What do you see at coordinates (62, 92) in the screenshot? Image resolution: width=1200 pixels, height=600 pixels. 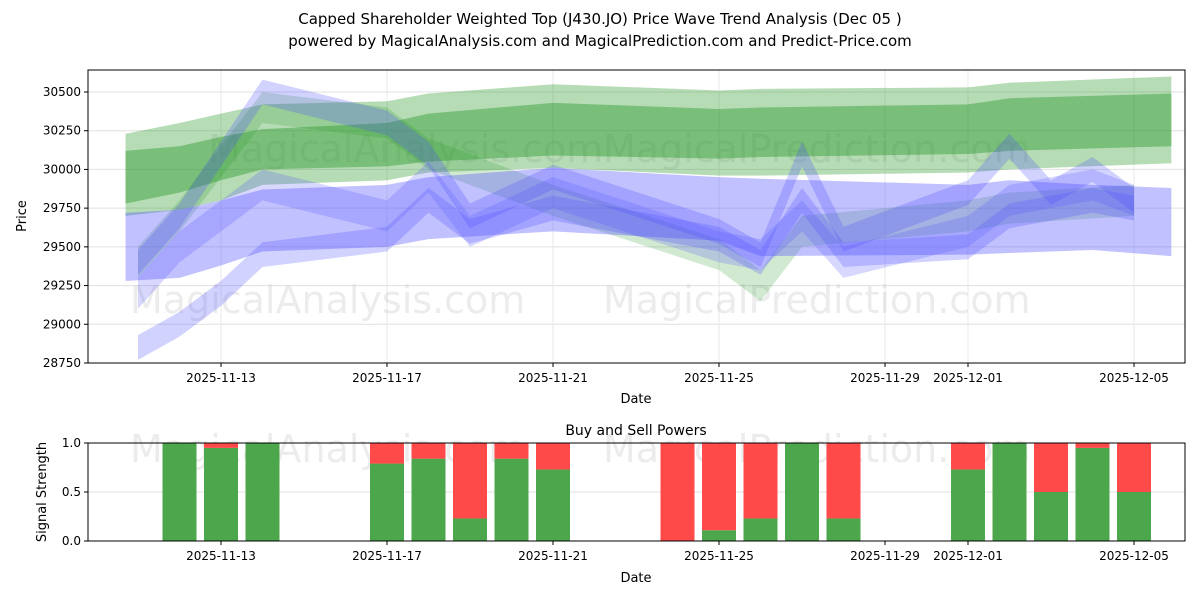 I see `ytick-label: 30500` at bounding box center [62, 92].